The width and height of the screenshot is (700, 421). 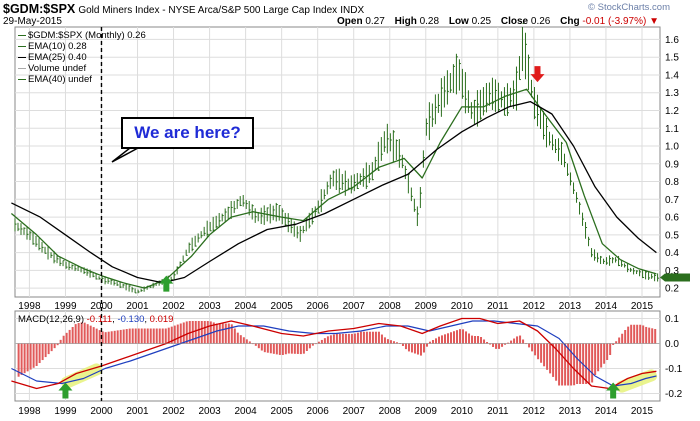 What do you see at coordinates (282, 306) in the screenshot?
I see `price-x-tick-label: 2005` at bounding box center [282, 306].